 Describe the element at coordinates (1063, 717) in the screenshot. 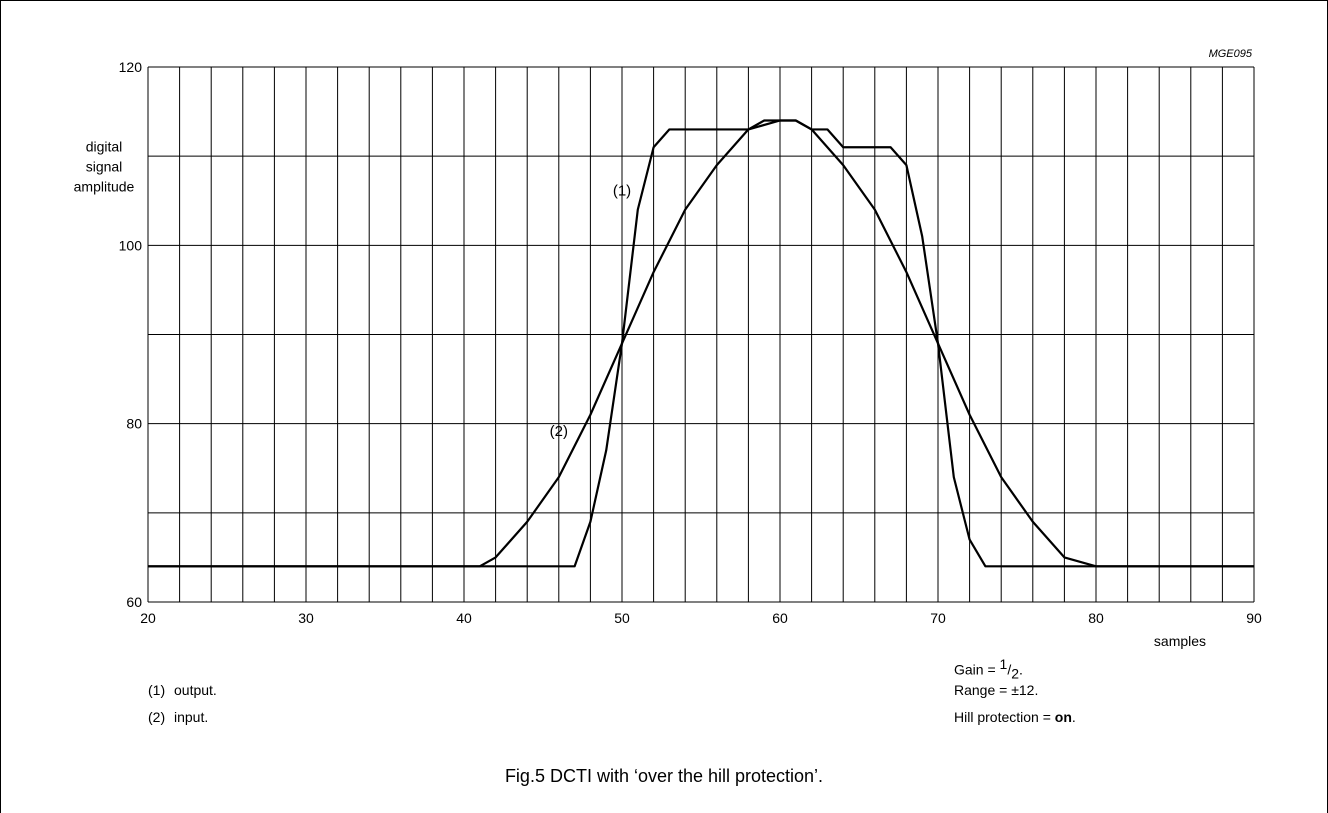

I see `hill-value: on` at that location.